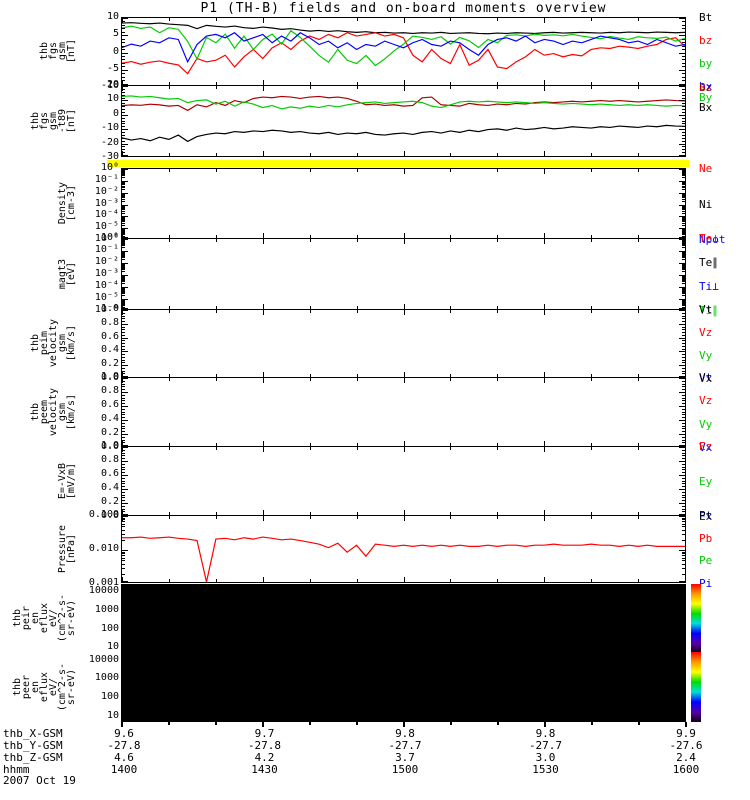 Image resolution: width=750 pixels, height=800 pixels. Describe the element at coordinates (71, 121) in the screenshot. I see `ylabel-line: [nT]` at that location.